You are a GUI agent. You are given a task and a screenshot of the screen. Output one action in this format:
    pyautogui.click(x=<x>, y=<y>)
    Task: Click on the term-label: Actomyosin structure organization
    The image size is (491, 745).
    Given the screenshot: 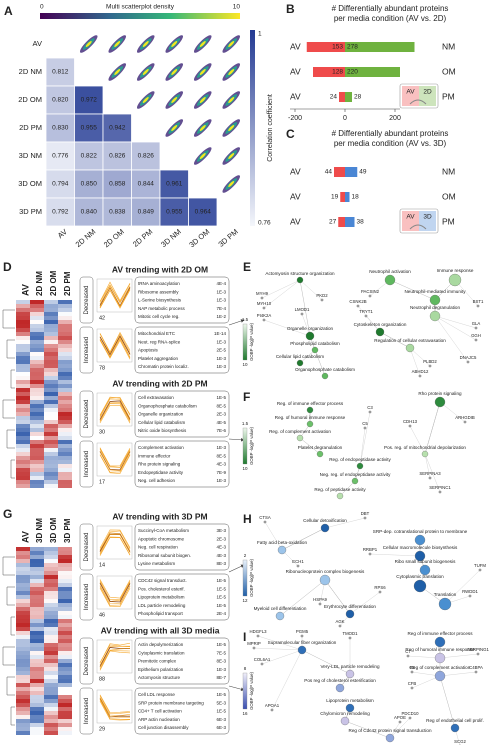 What is the action you would take?
    pyautogui.click(x=300, y=273)
    